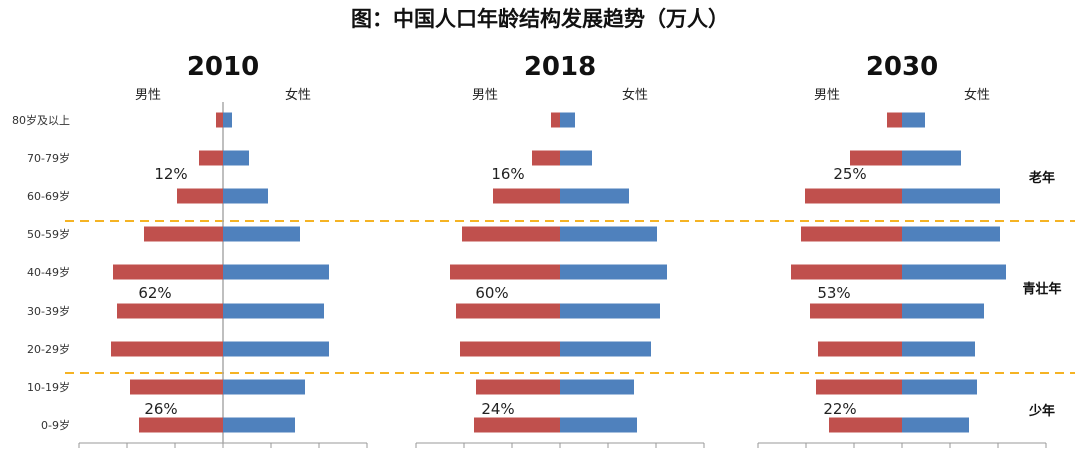  I want to click on group-label: 老年, so click(1041, 178).